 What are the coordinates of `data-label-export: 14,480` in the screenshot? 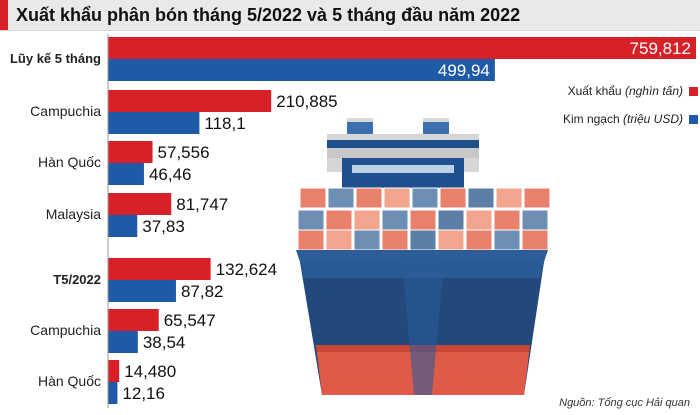 It's located at (150, 371).